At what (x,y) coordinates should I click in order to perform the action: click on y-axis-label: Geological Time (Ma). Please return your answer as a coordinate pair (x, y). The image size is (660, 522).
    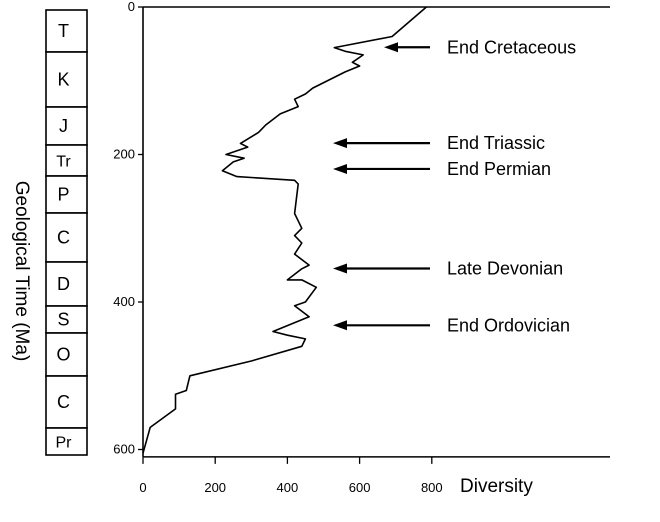
    Looking at the image, I should click on (21, 271).